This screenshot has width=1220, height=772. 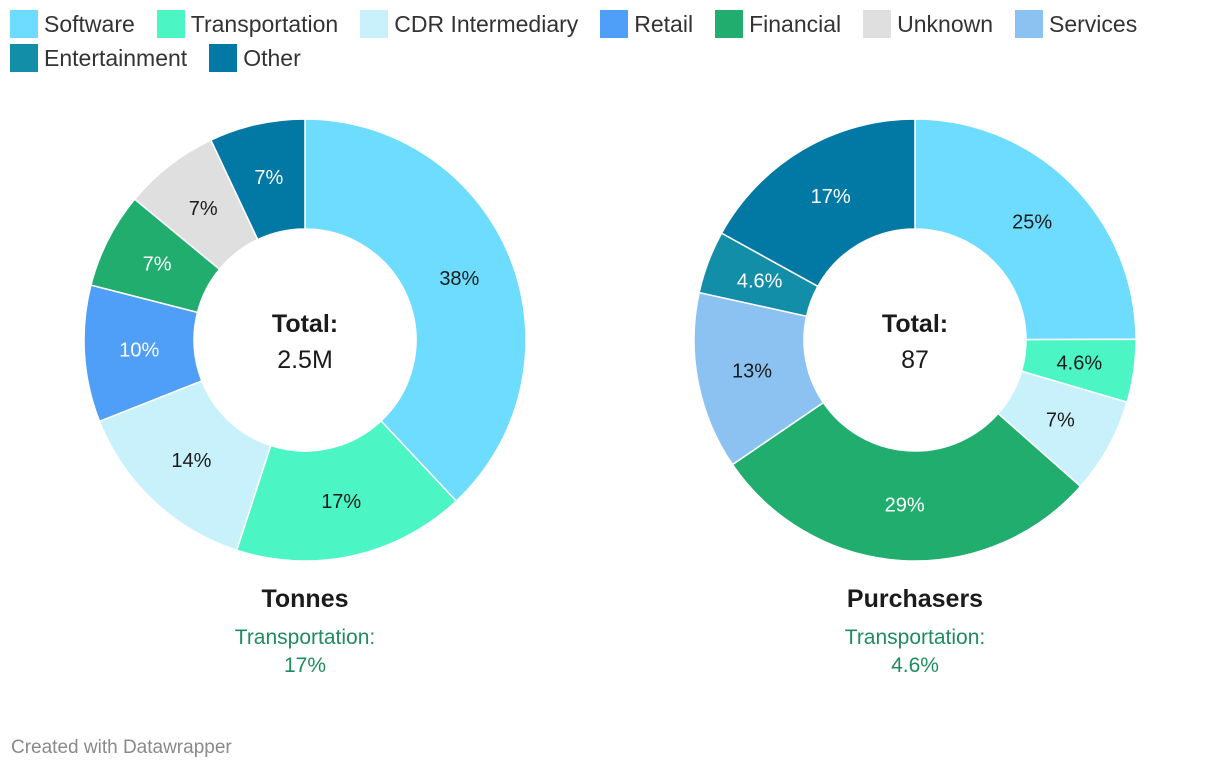 What do you see at coordinates (305, 665) in the screenshot?
I see `highlight-value: 17%` at bounding box center [305, 665].